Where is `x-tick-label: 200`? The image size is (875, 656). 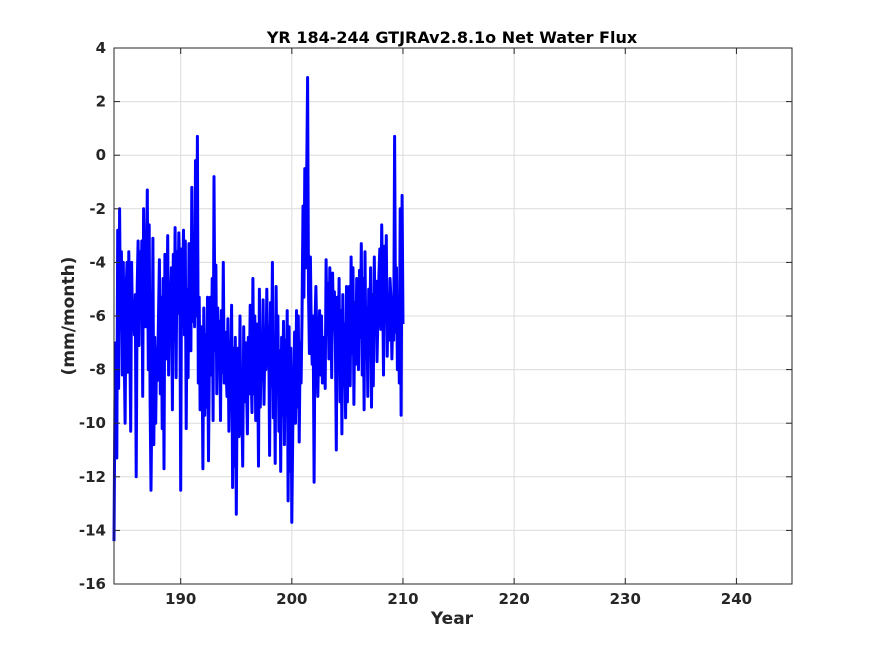 x-tick-label: 200 is located at coordinates (291, 599).